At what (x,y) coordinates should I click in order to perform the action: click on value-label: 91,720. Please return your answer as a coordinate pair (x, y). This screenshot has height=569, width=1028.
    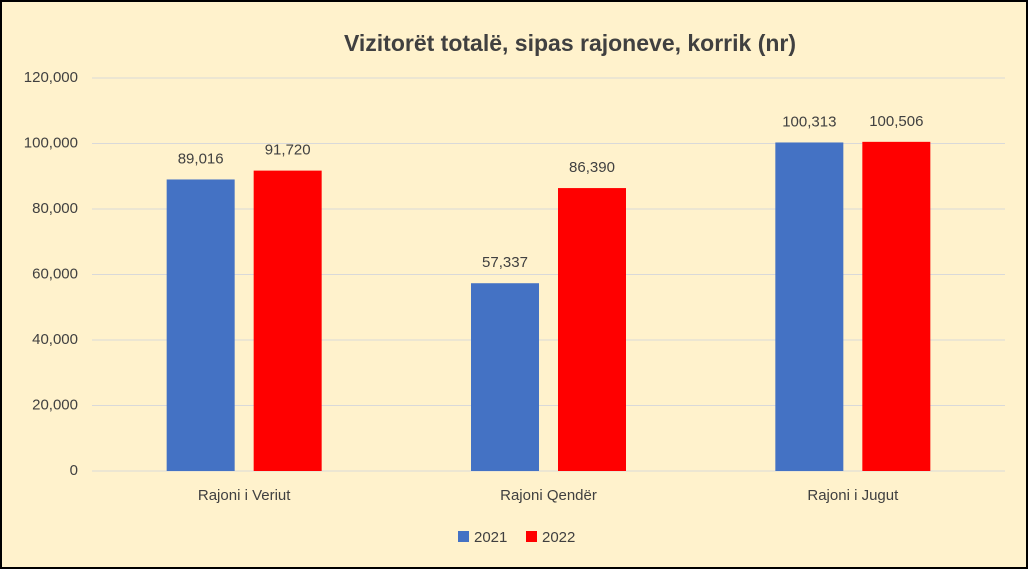
    Looking at the image, I should click on (288, 150).